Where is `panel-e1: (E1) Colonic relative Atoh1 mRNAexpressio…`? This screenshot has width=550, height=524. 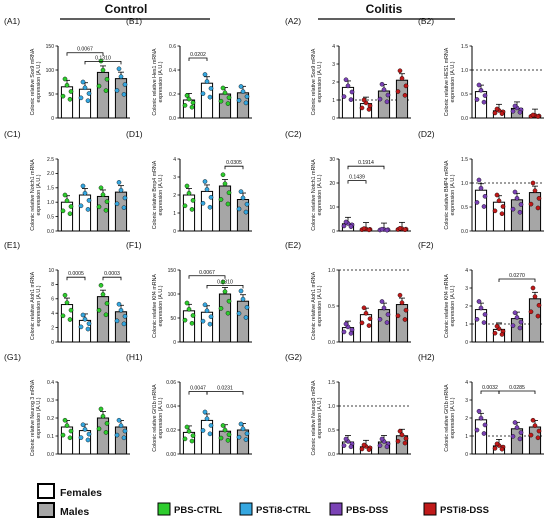 panel-e1: (E1) Colonic relative Atoh1 mRNAexpressio… is located at coordinates (67, 293).